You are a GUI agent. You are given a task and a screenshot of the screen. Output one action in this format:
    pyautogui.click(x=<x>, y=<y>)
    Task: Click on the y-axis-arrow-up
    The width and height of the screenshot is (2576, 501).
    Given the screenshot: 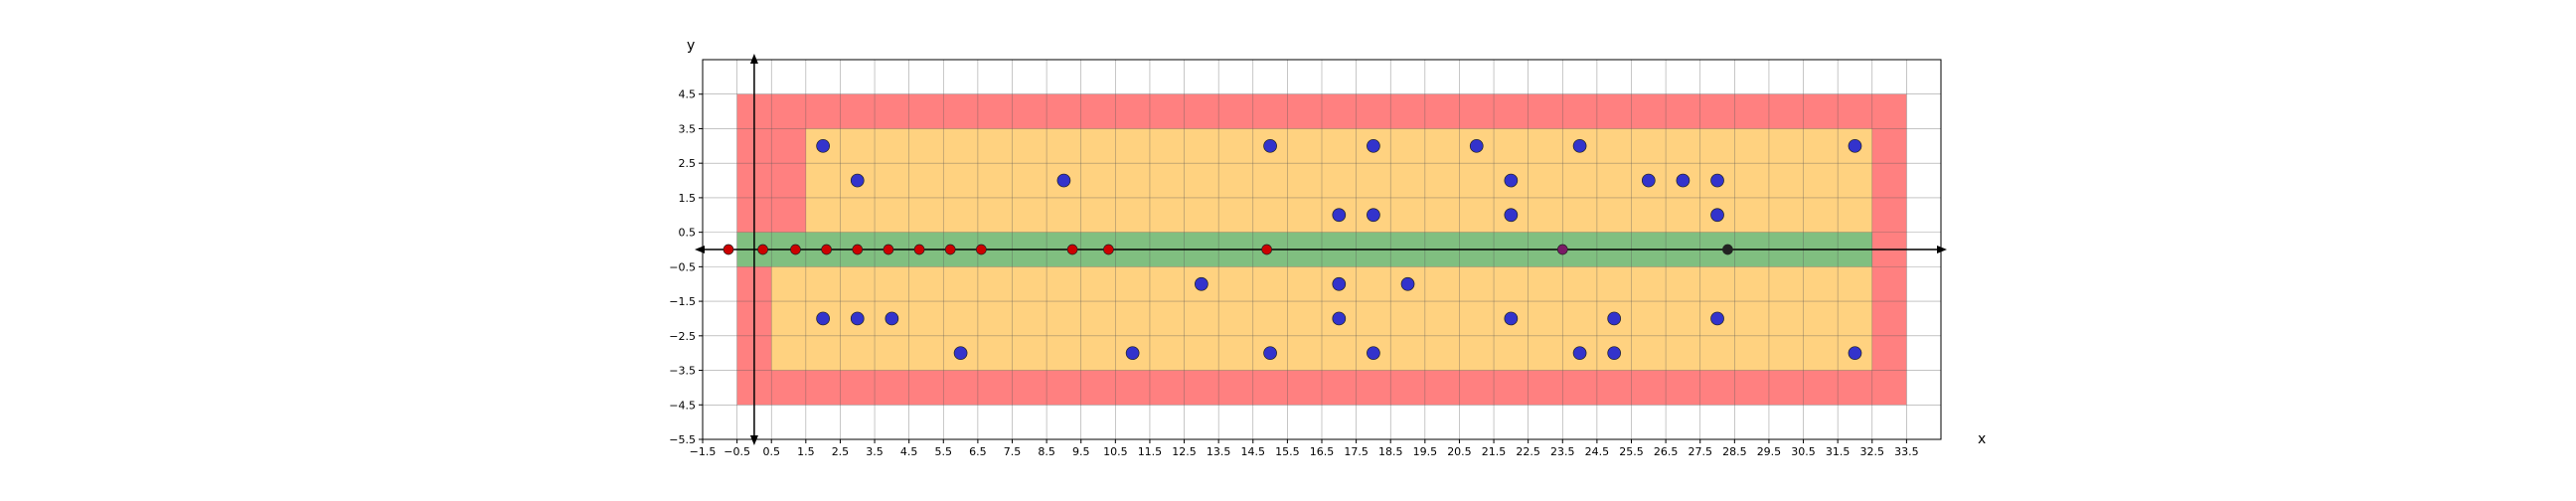 What is the action you would take?
    pyautogui.click(x=753, y=59)
    